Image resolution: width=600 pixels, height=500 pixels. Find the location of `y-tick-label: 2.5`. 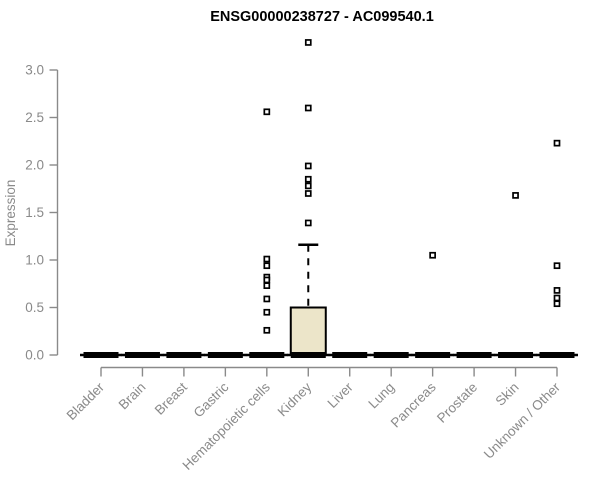

y-tick-label: 2.5 is located at coordinates (34, 117).